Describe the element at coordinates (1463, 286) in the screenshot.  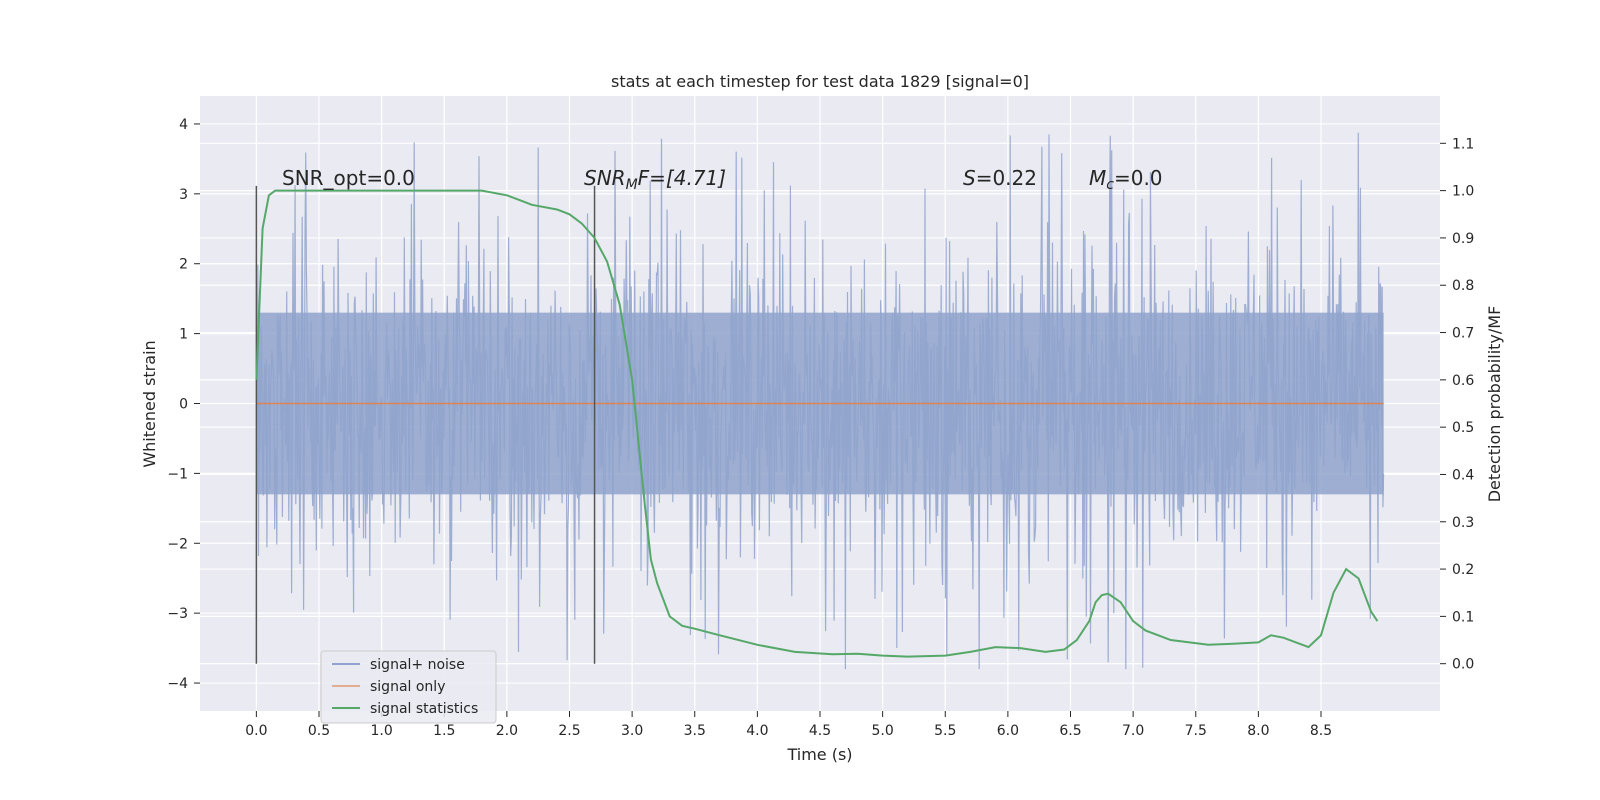
I see `y2-tick-label: 0.8` at that location.